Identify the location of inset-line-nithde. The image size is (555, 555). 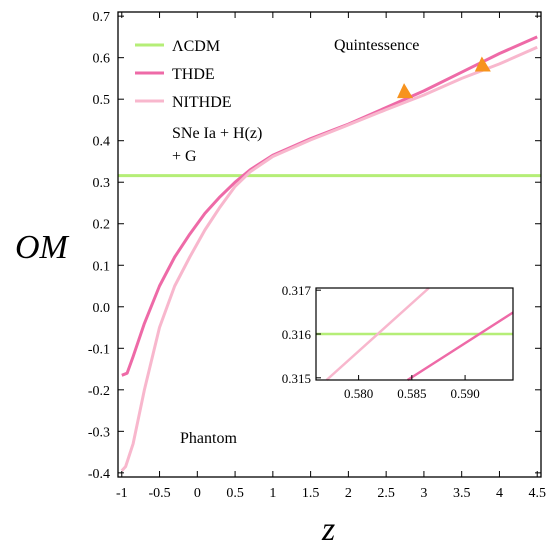
(377, 334).